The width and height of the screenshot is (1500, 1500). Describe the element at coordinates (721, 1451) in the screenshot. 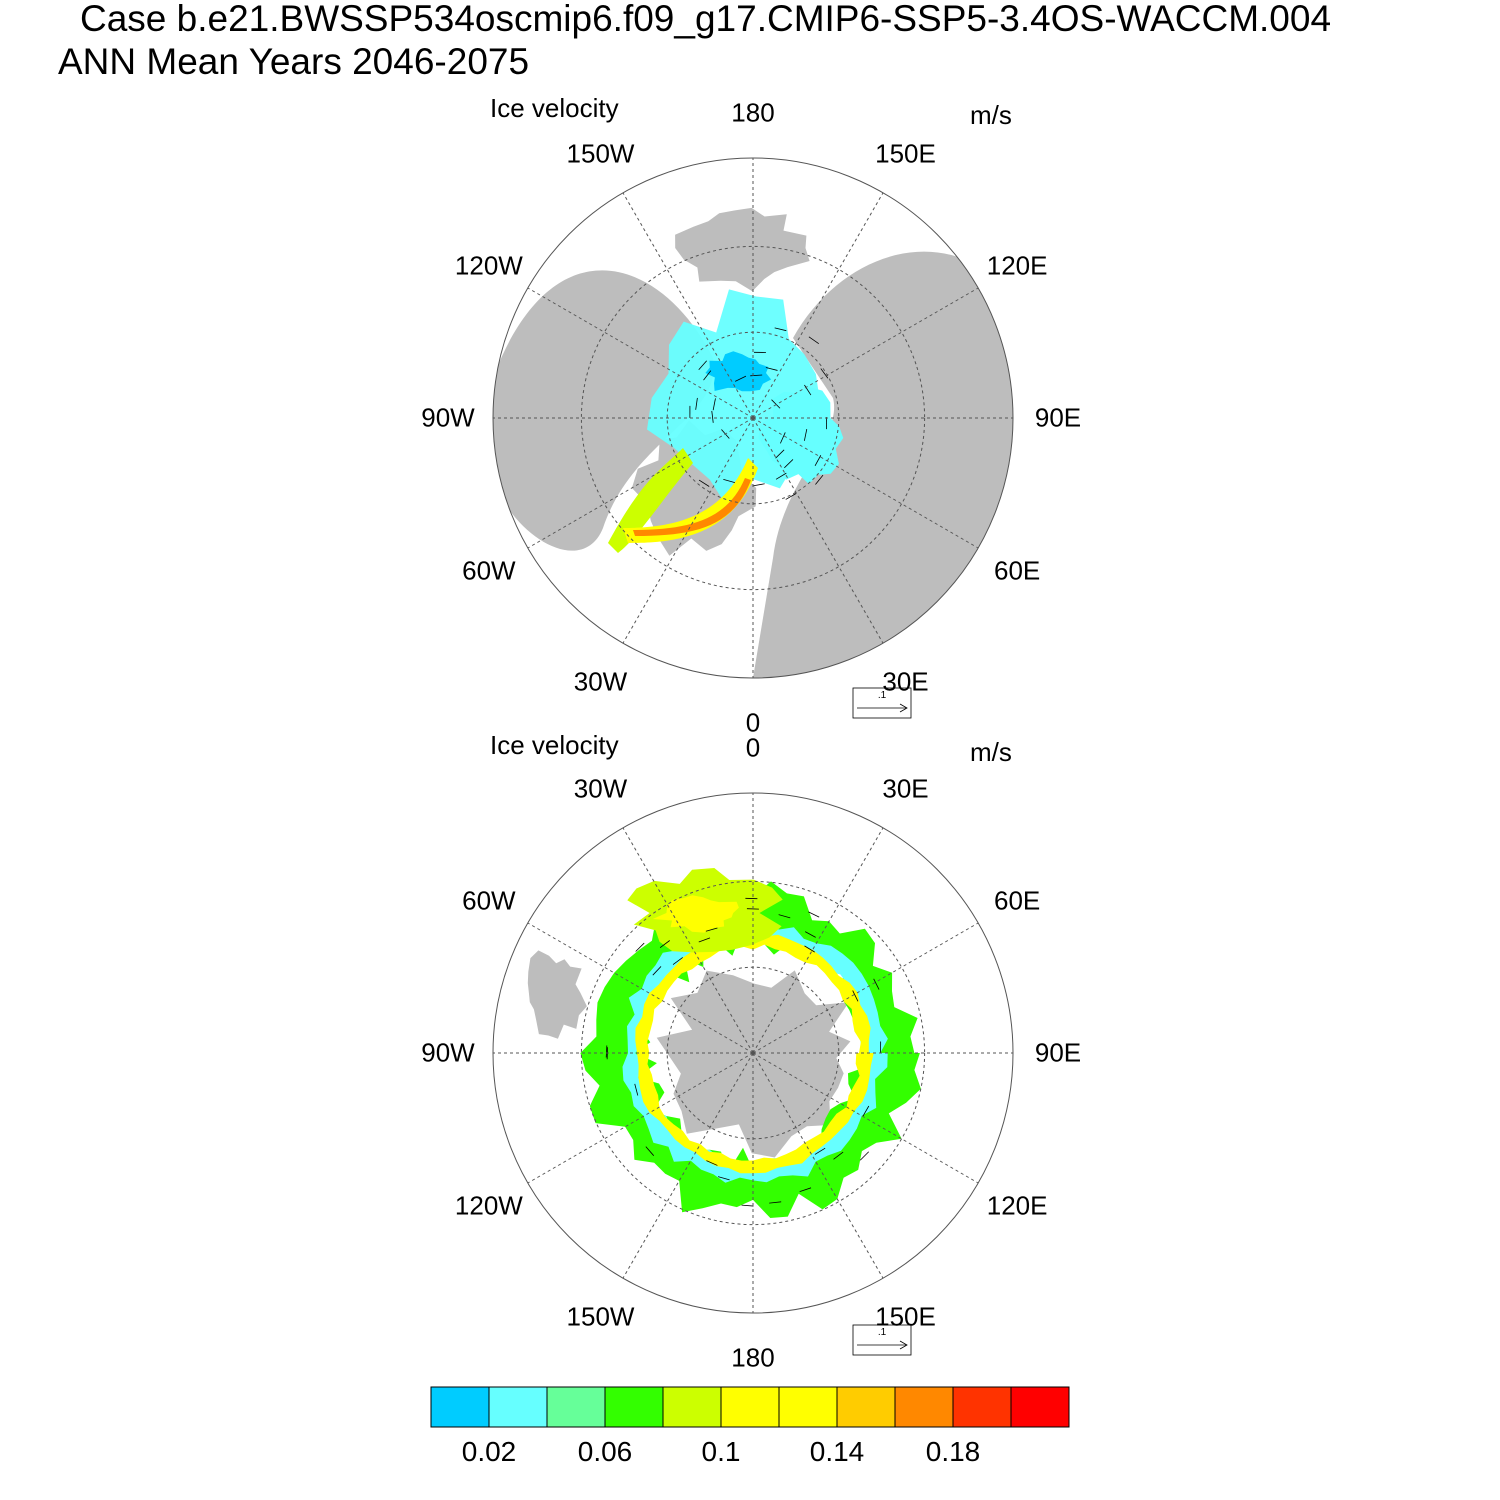

I see `colorbar-label-3: 0.1` at that location.